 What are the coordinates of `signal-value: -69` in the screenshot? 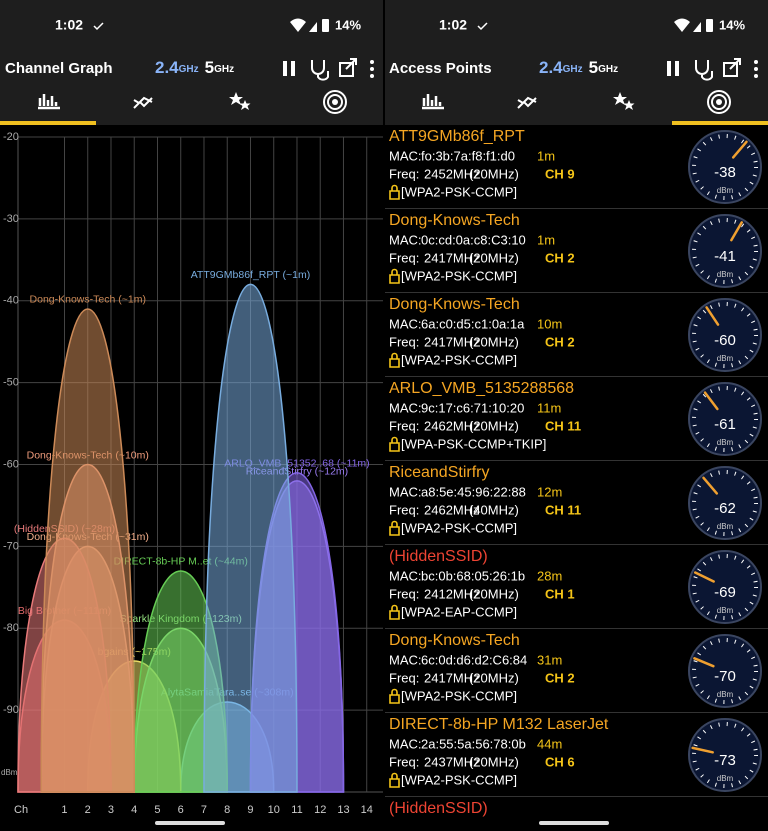 It's located at (725, 592).